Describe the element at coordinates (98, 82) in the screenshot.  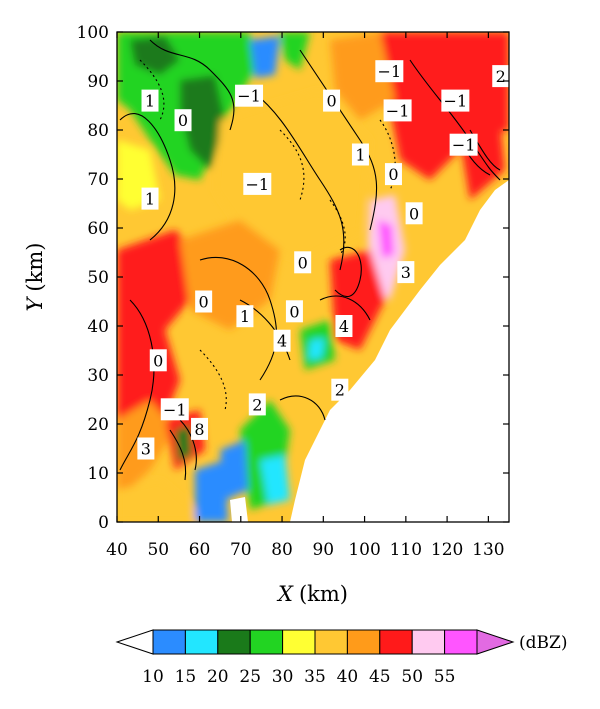
I see `y-tick-label: 90` at that location.